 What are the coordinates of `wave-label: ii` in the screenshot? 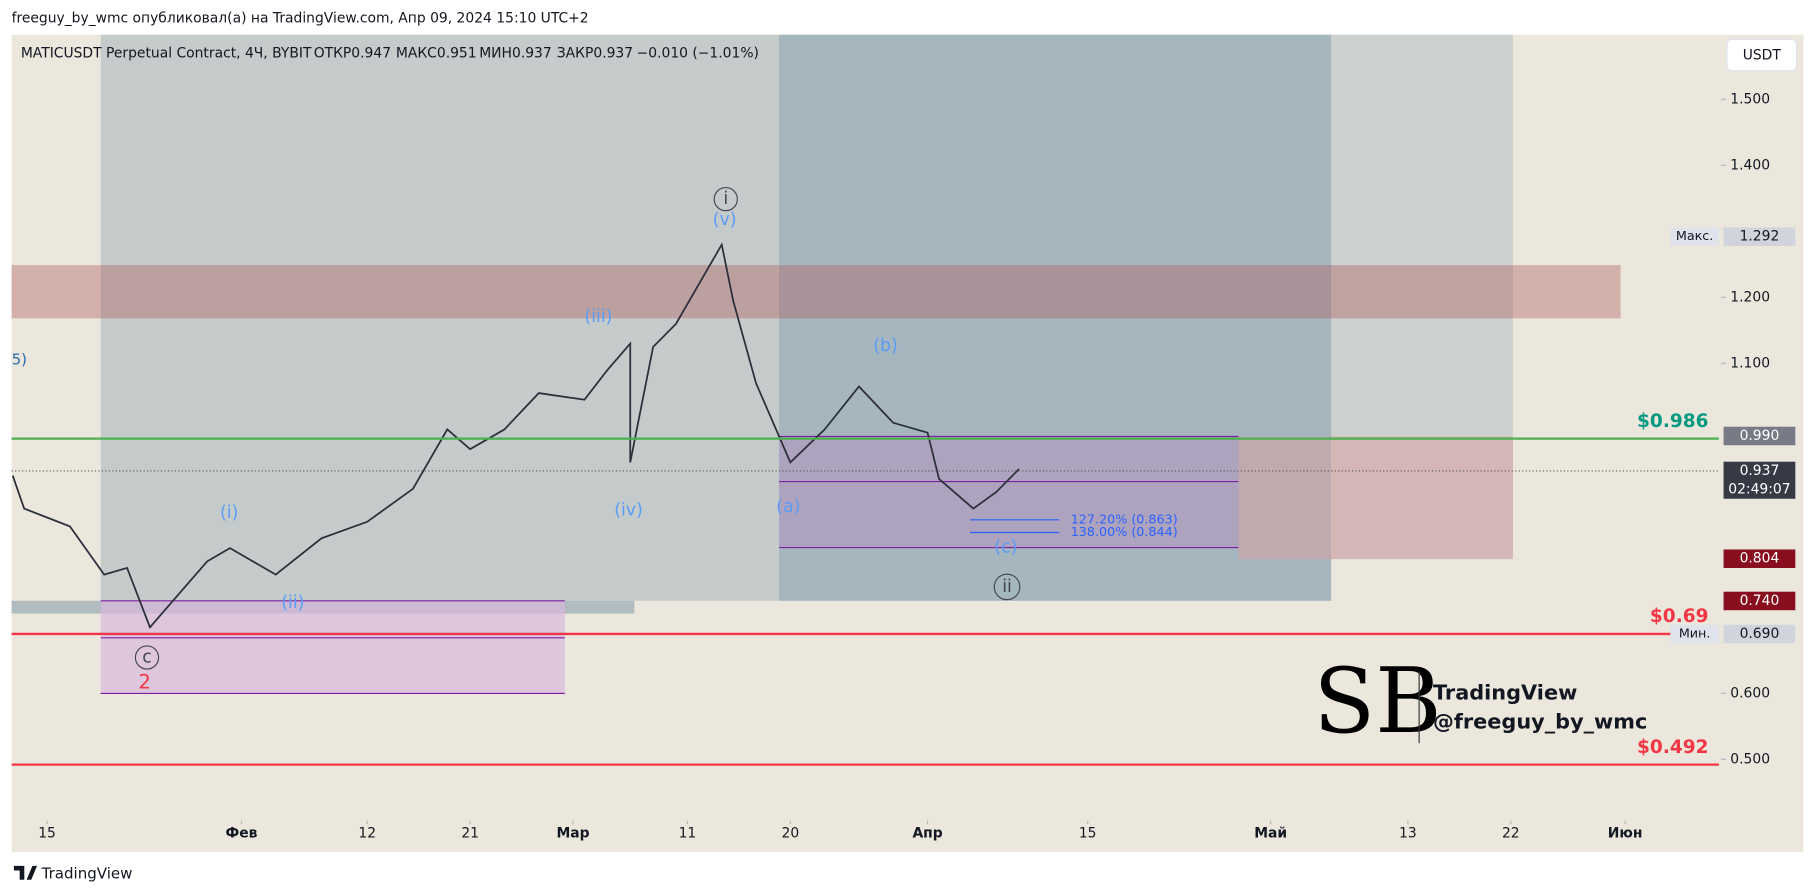 It's located at (1007, 587).